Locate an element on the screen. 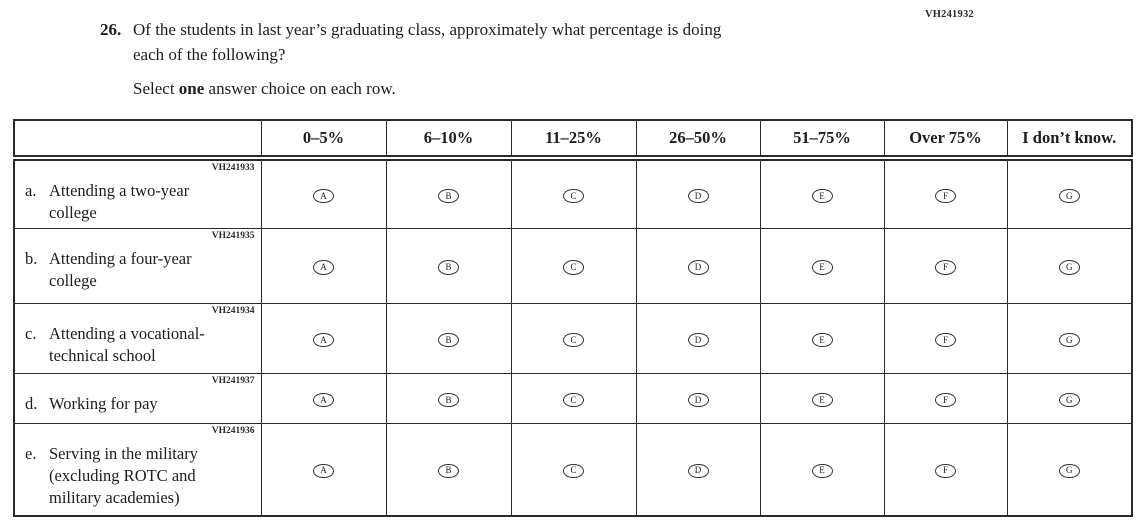 The image size is (1137, 532). row-accession-code: VH241933 is located at coordinates (233, 168).